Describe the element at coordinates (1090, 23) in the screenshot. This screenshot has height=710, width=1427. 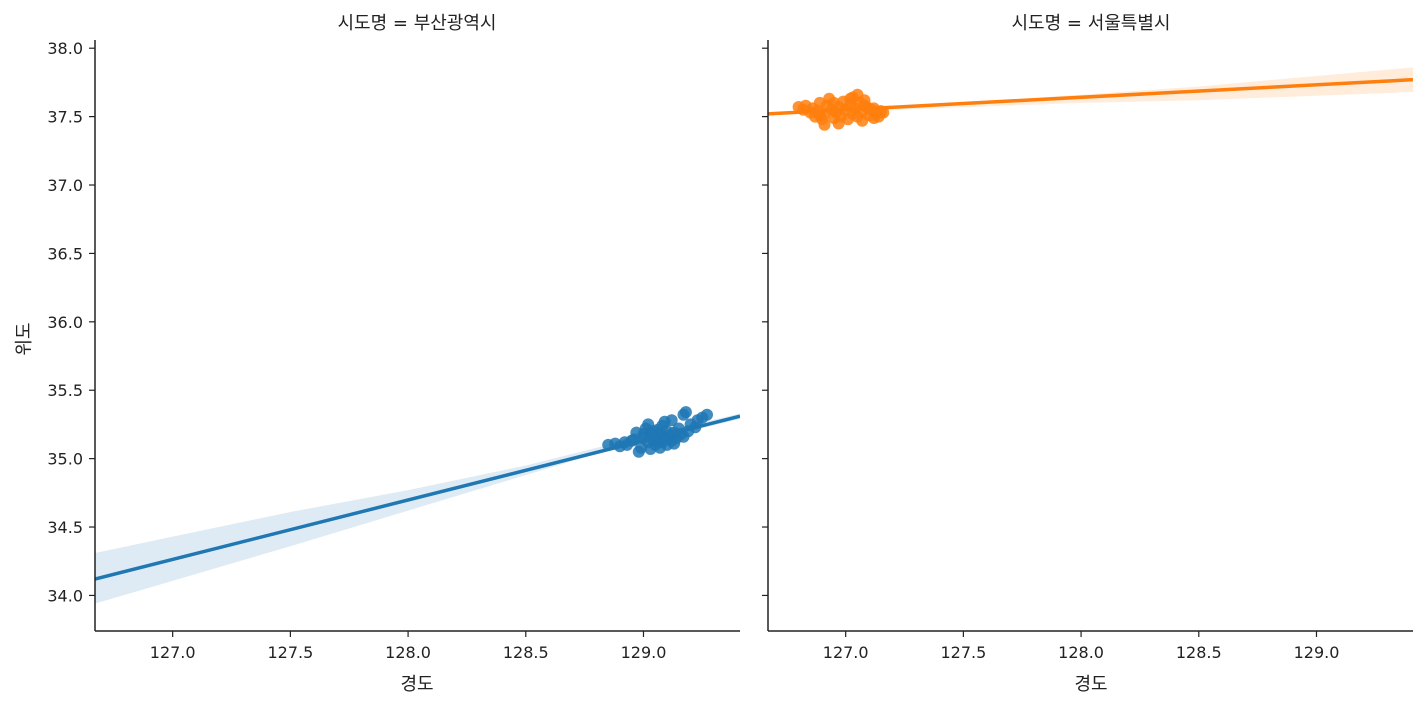
I see `panel-2-title: 시도명 = 서울특별시` at that location.